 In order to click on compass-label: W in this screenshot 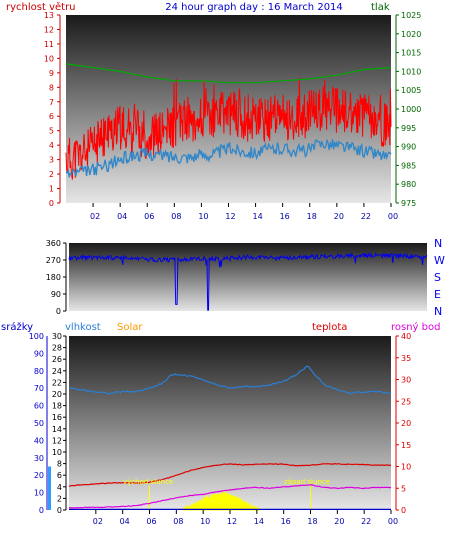, I will do `click(439, 260)`.